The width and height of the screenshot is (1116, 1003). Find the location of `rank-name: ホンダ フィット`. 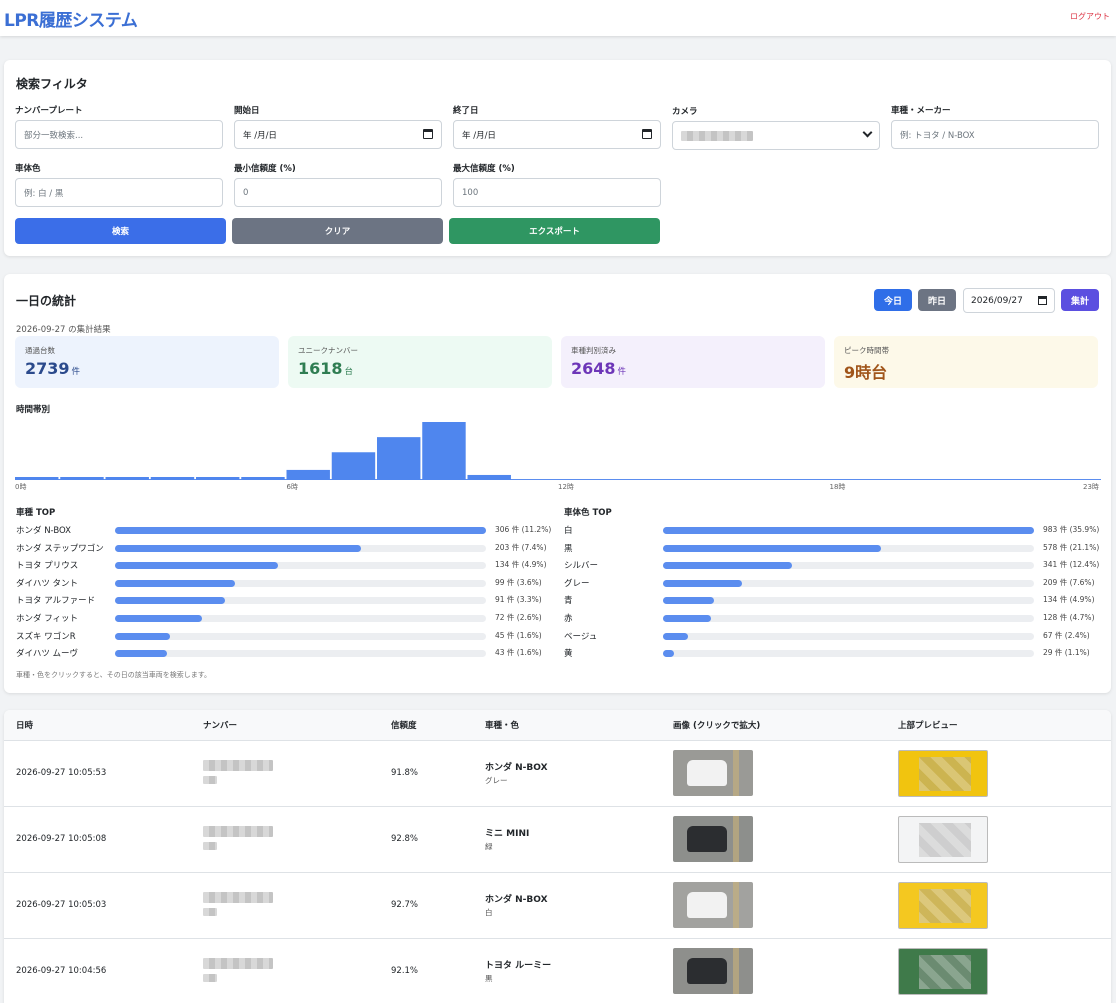

rank-name: ホンダ フィット is located at coordinates (47, 619).